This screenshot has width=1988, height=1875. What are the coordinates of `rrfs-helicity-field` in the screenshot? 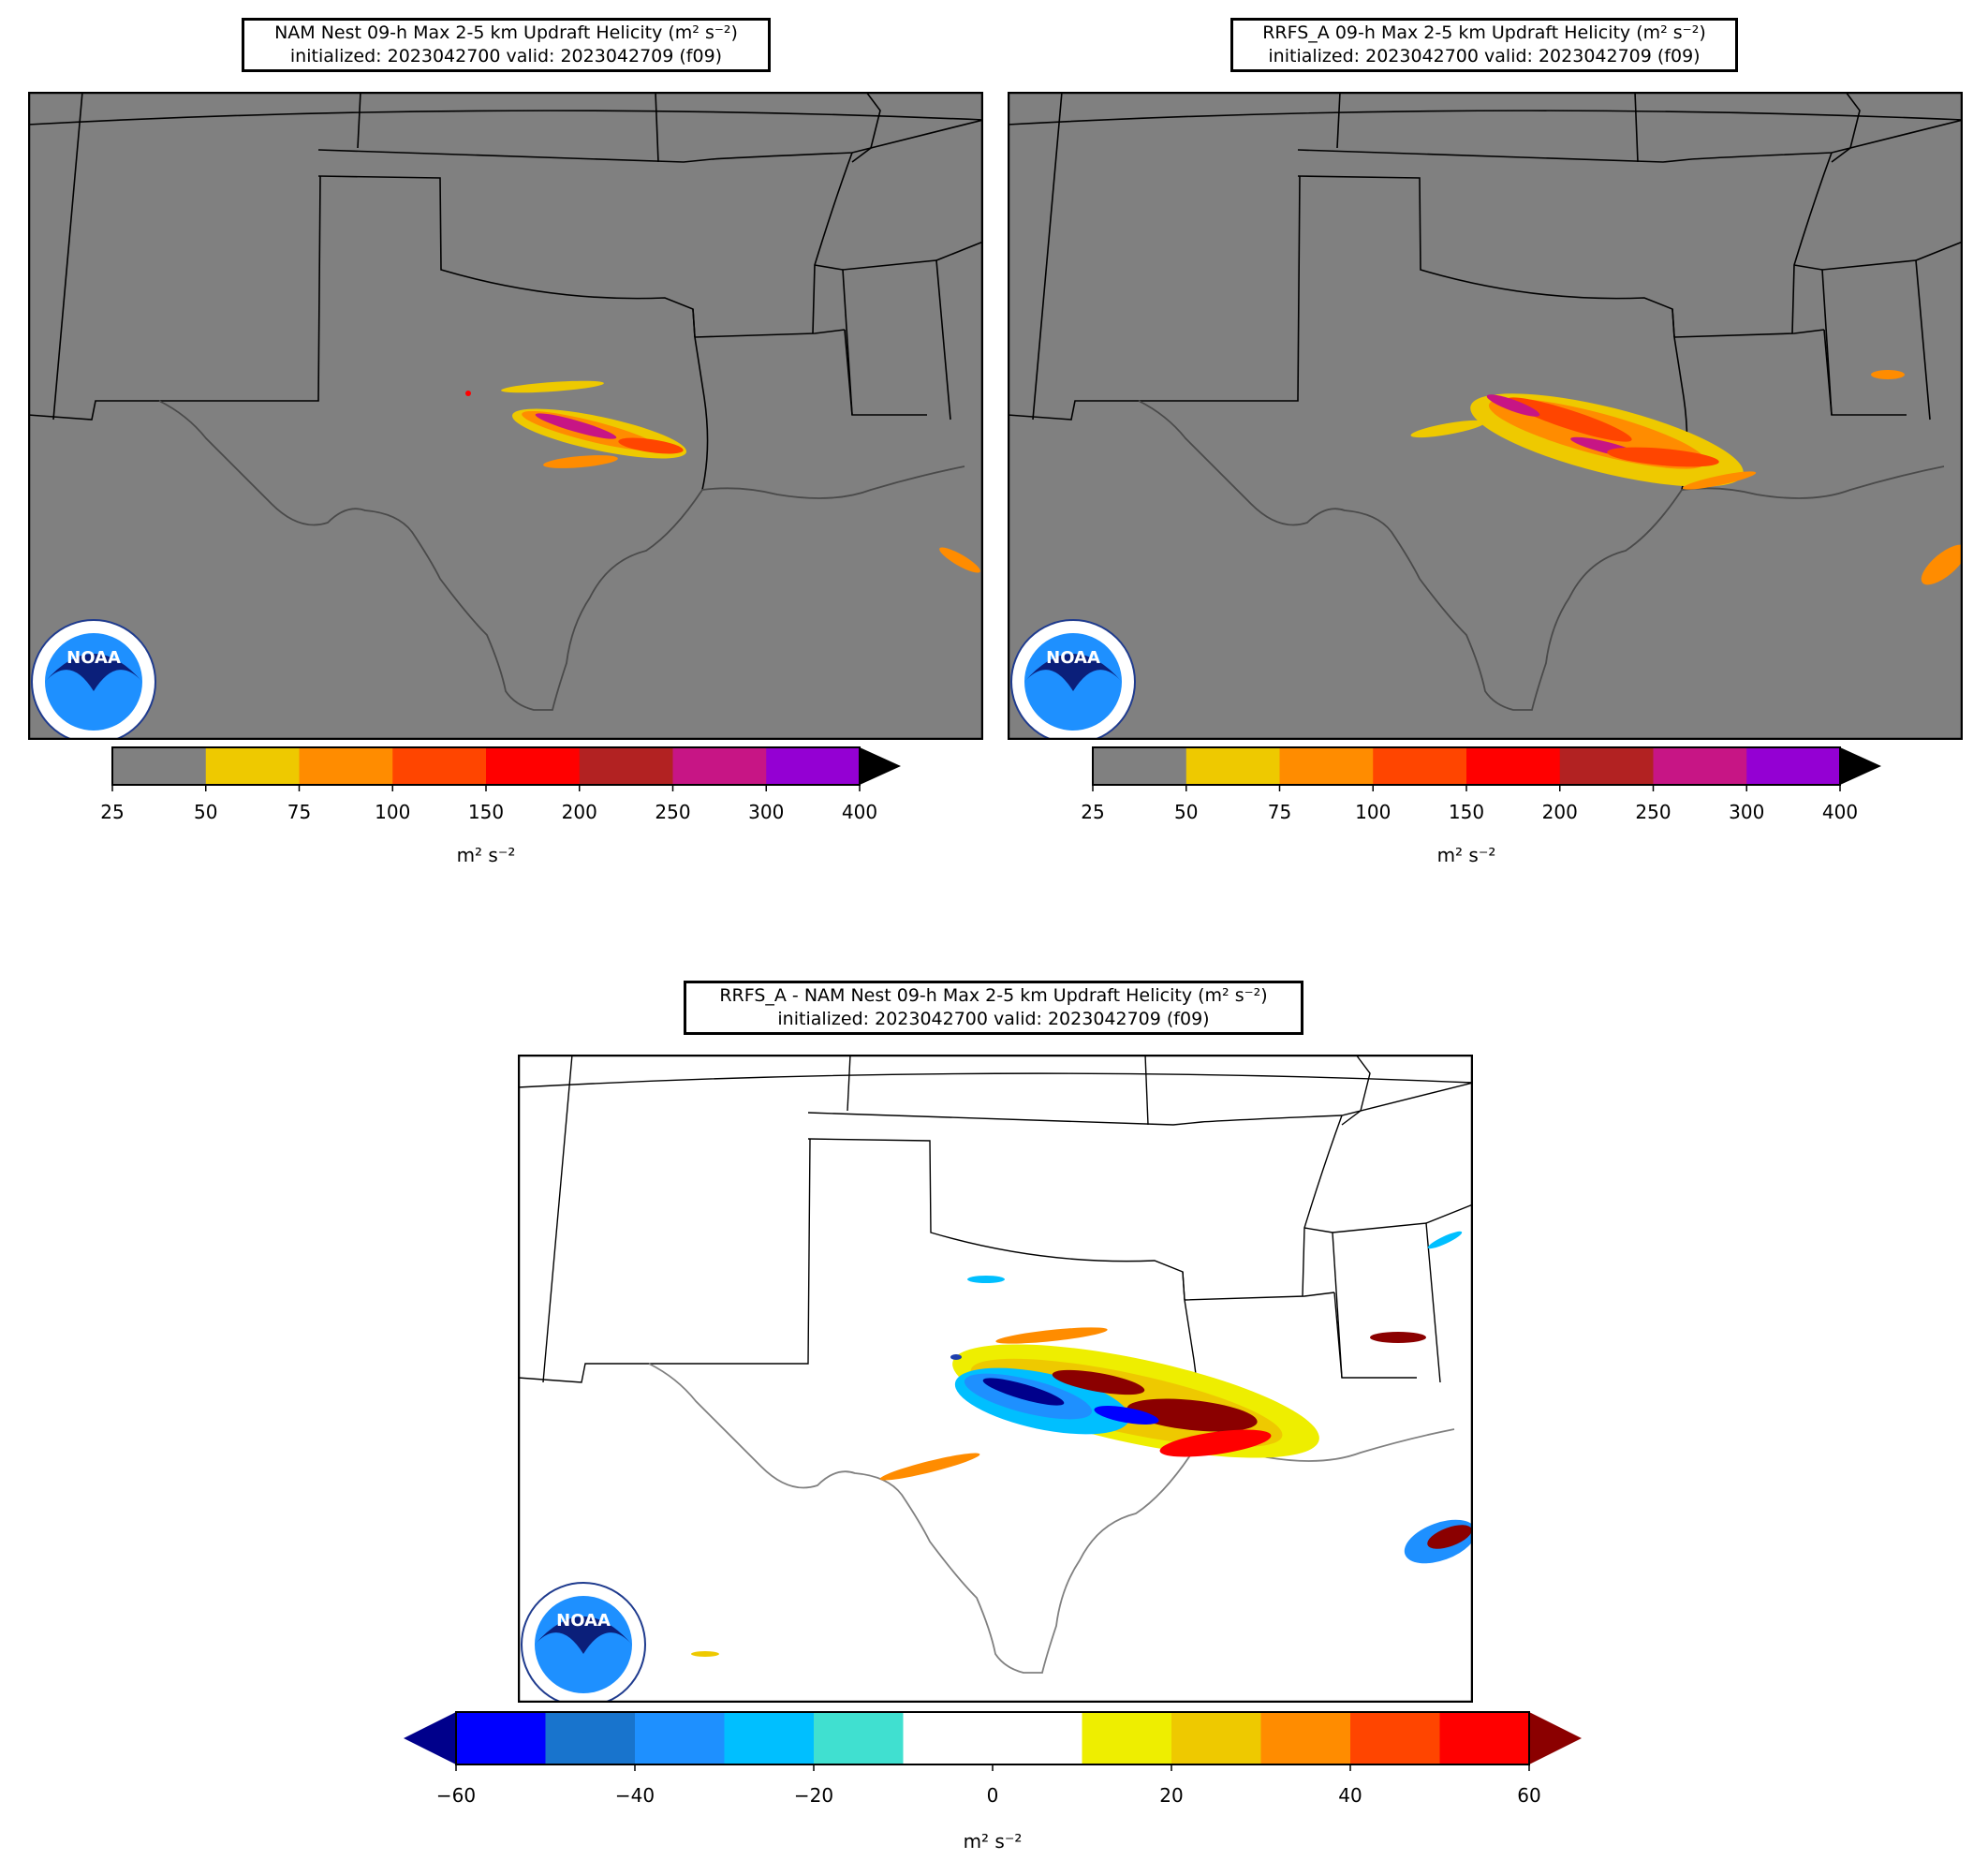 It's located at (1686, 478).